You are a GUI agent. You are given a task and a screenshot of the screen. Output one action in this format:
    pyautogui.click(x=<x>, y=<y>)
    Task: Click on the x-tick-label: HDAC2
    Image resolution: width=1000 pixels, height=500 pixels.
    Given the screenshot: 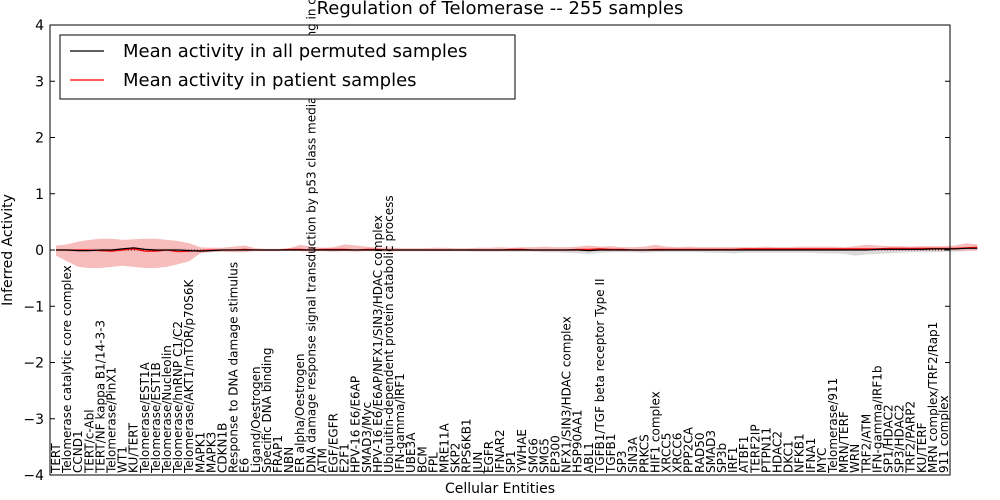 What is the action you would take?
    pyautogui.click(x=778, y=452)
    